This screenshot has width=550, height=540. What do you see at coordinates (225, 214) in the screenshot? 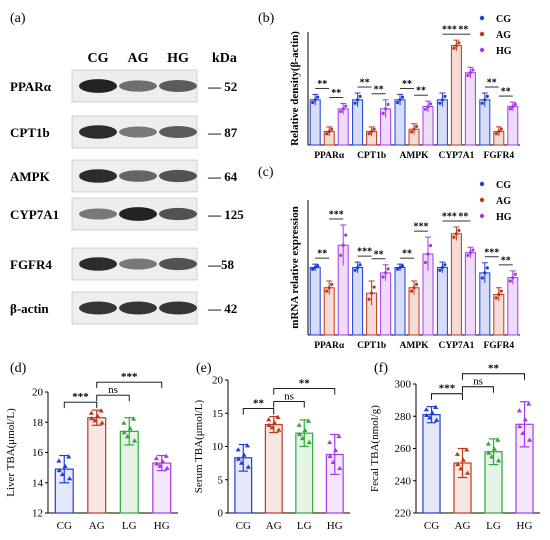
I see `blot-kda-label: — 125` at bounding box center [225, 214].